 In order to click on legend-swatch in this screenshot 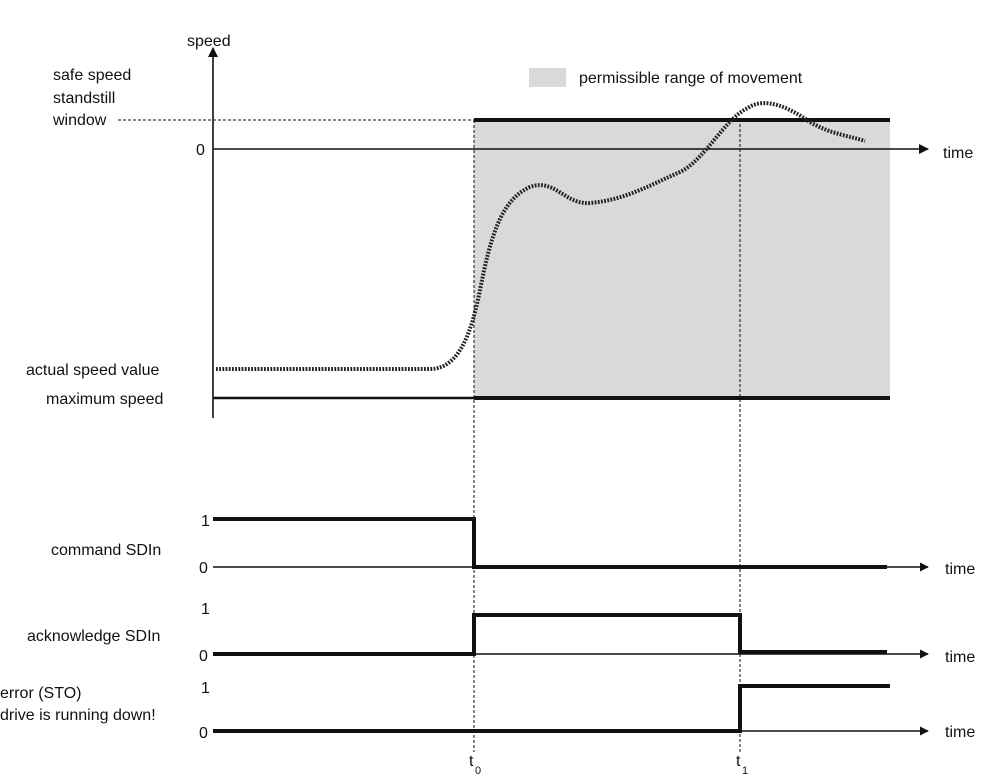, I will do `click(547, 77)`.